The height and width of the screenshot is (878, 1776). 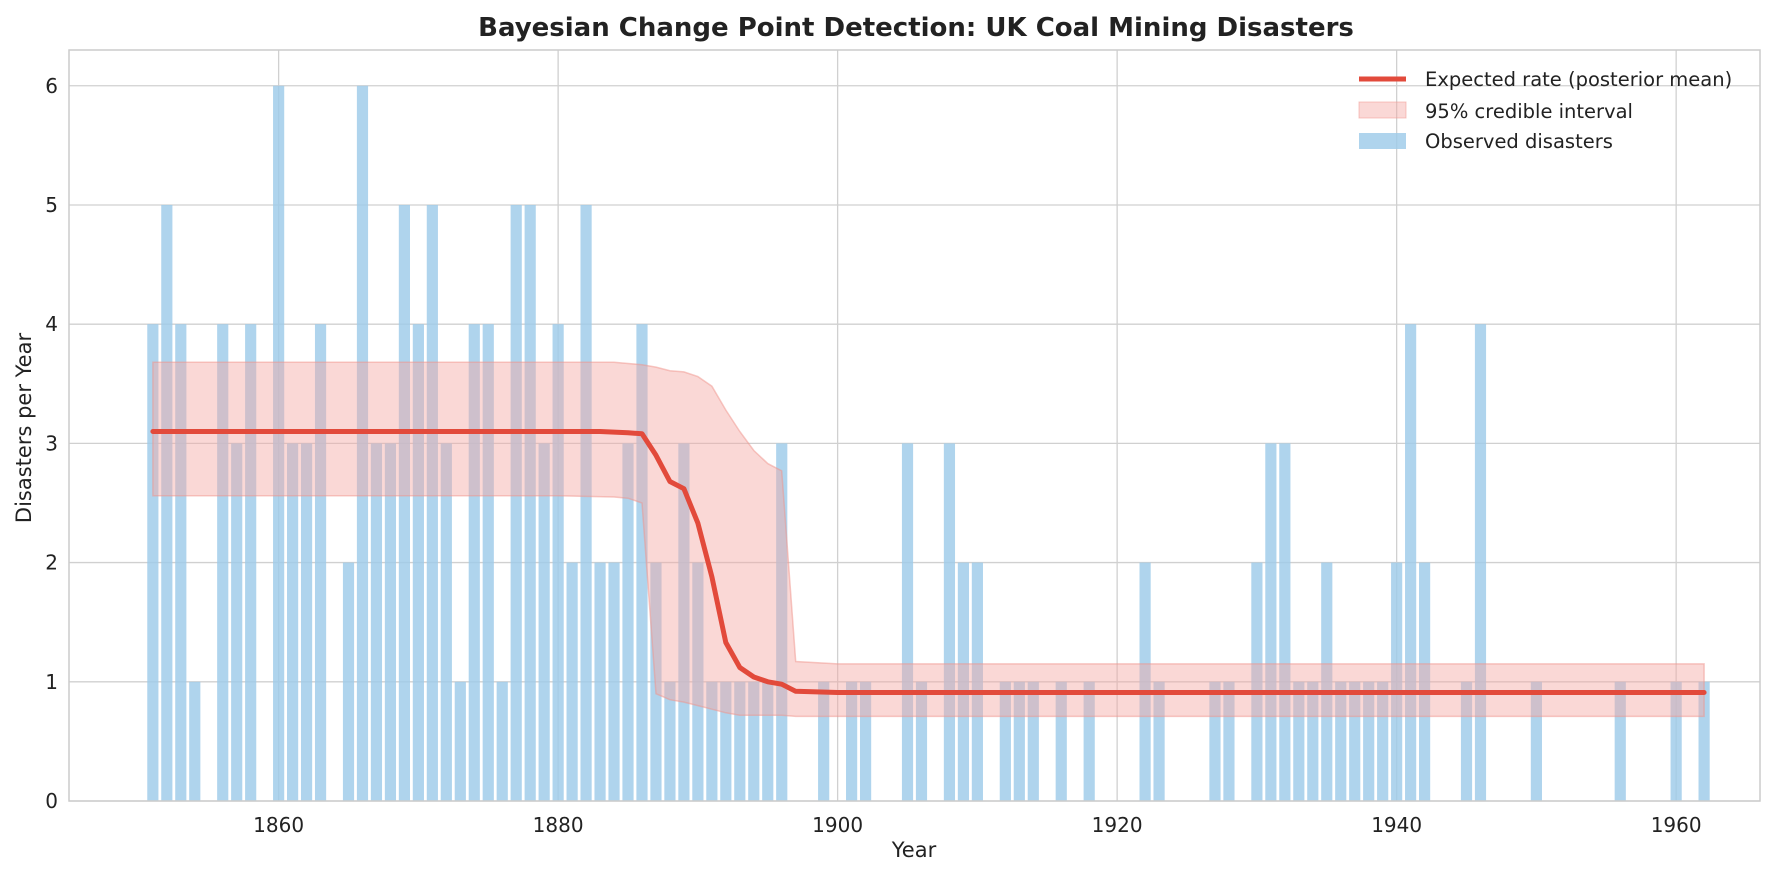 I want to click on x-tick-label: 1920, so click(x=1117, y=825).